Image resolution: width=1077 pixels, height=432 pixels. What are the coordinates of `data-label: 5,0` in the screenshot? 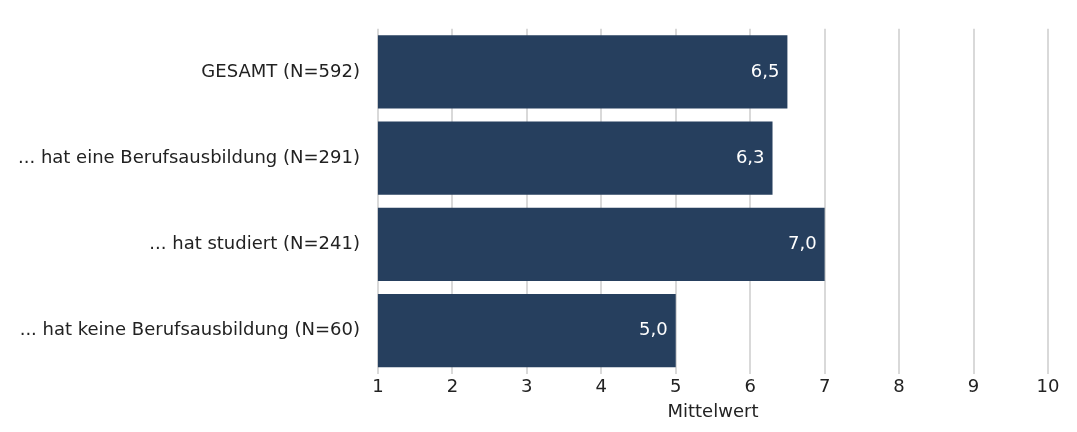 It's located at (653, 329).